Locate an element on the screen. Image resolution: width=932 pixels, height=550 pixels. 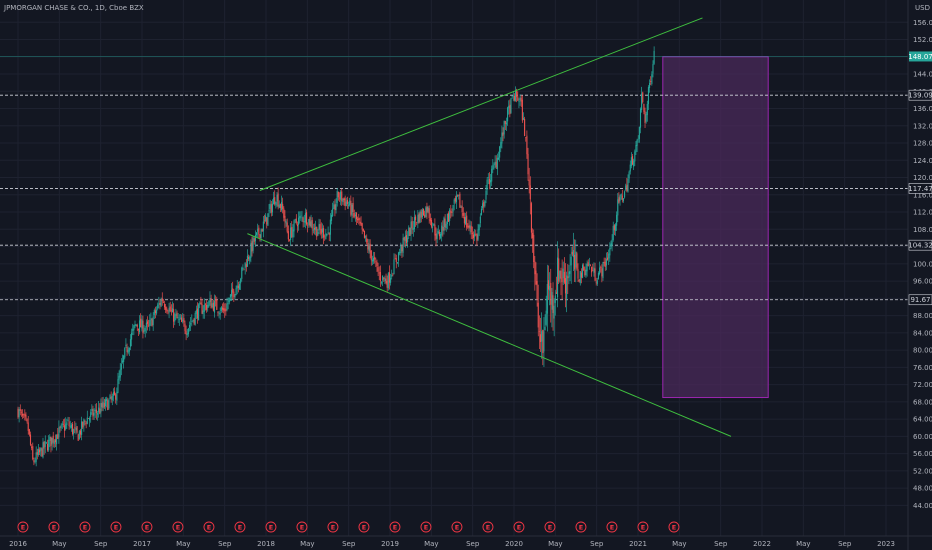
y-tick-label: 128.00 is located at coordinates (922, 144).